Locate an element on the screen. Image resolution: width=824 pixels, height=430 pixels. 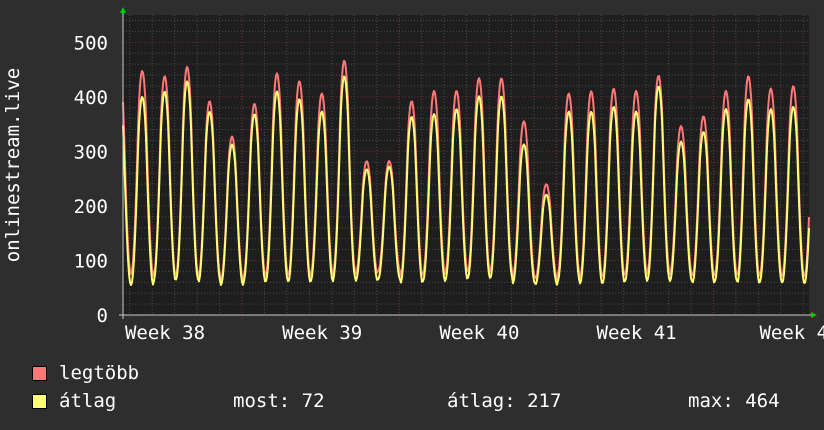
stat-max: max: 464 is located at coordinates (734, 401).